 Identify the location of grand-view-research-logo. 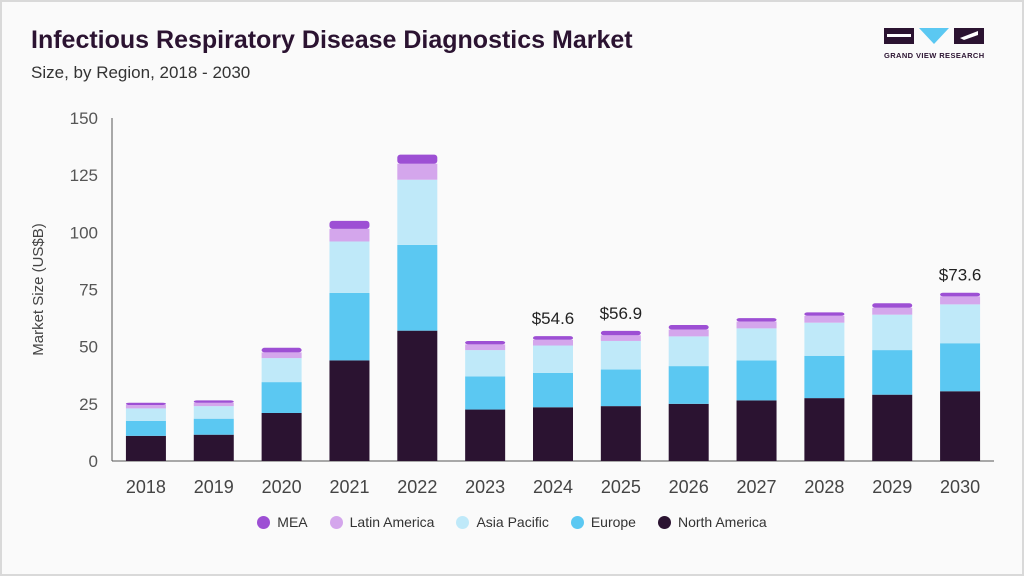
(934, 36).